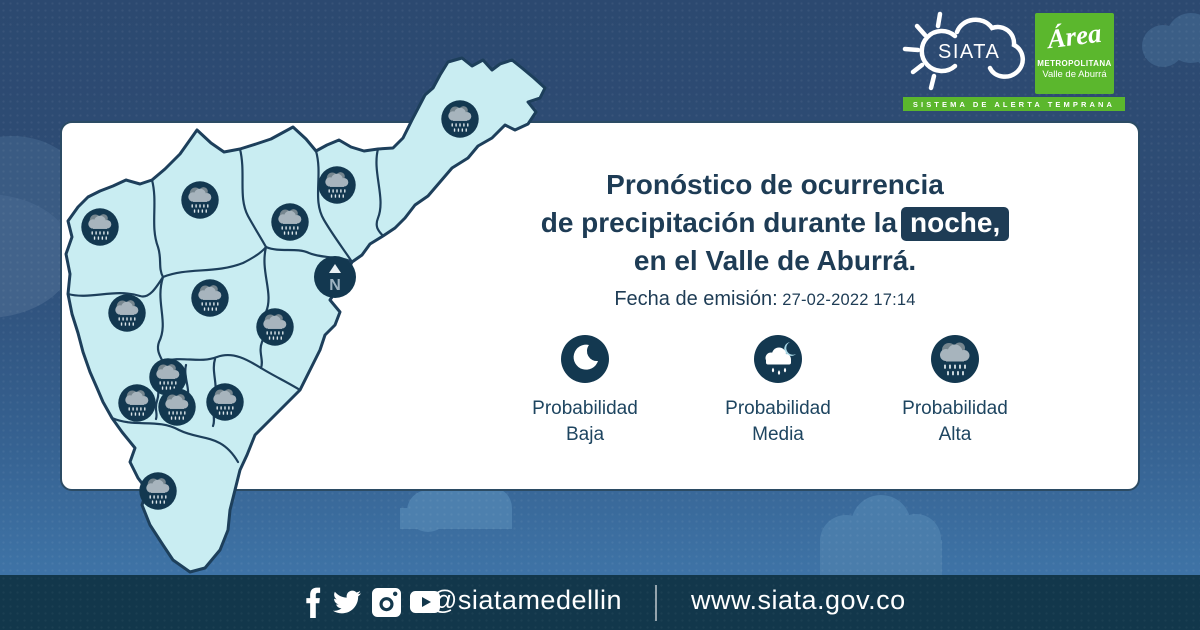  Describe the element at coordinates (778, 359) in the screenshot. I see `cloud-drizzle-moon-icon` at that location.